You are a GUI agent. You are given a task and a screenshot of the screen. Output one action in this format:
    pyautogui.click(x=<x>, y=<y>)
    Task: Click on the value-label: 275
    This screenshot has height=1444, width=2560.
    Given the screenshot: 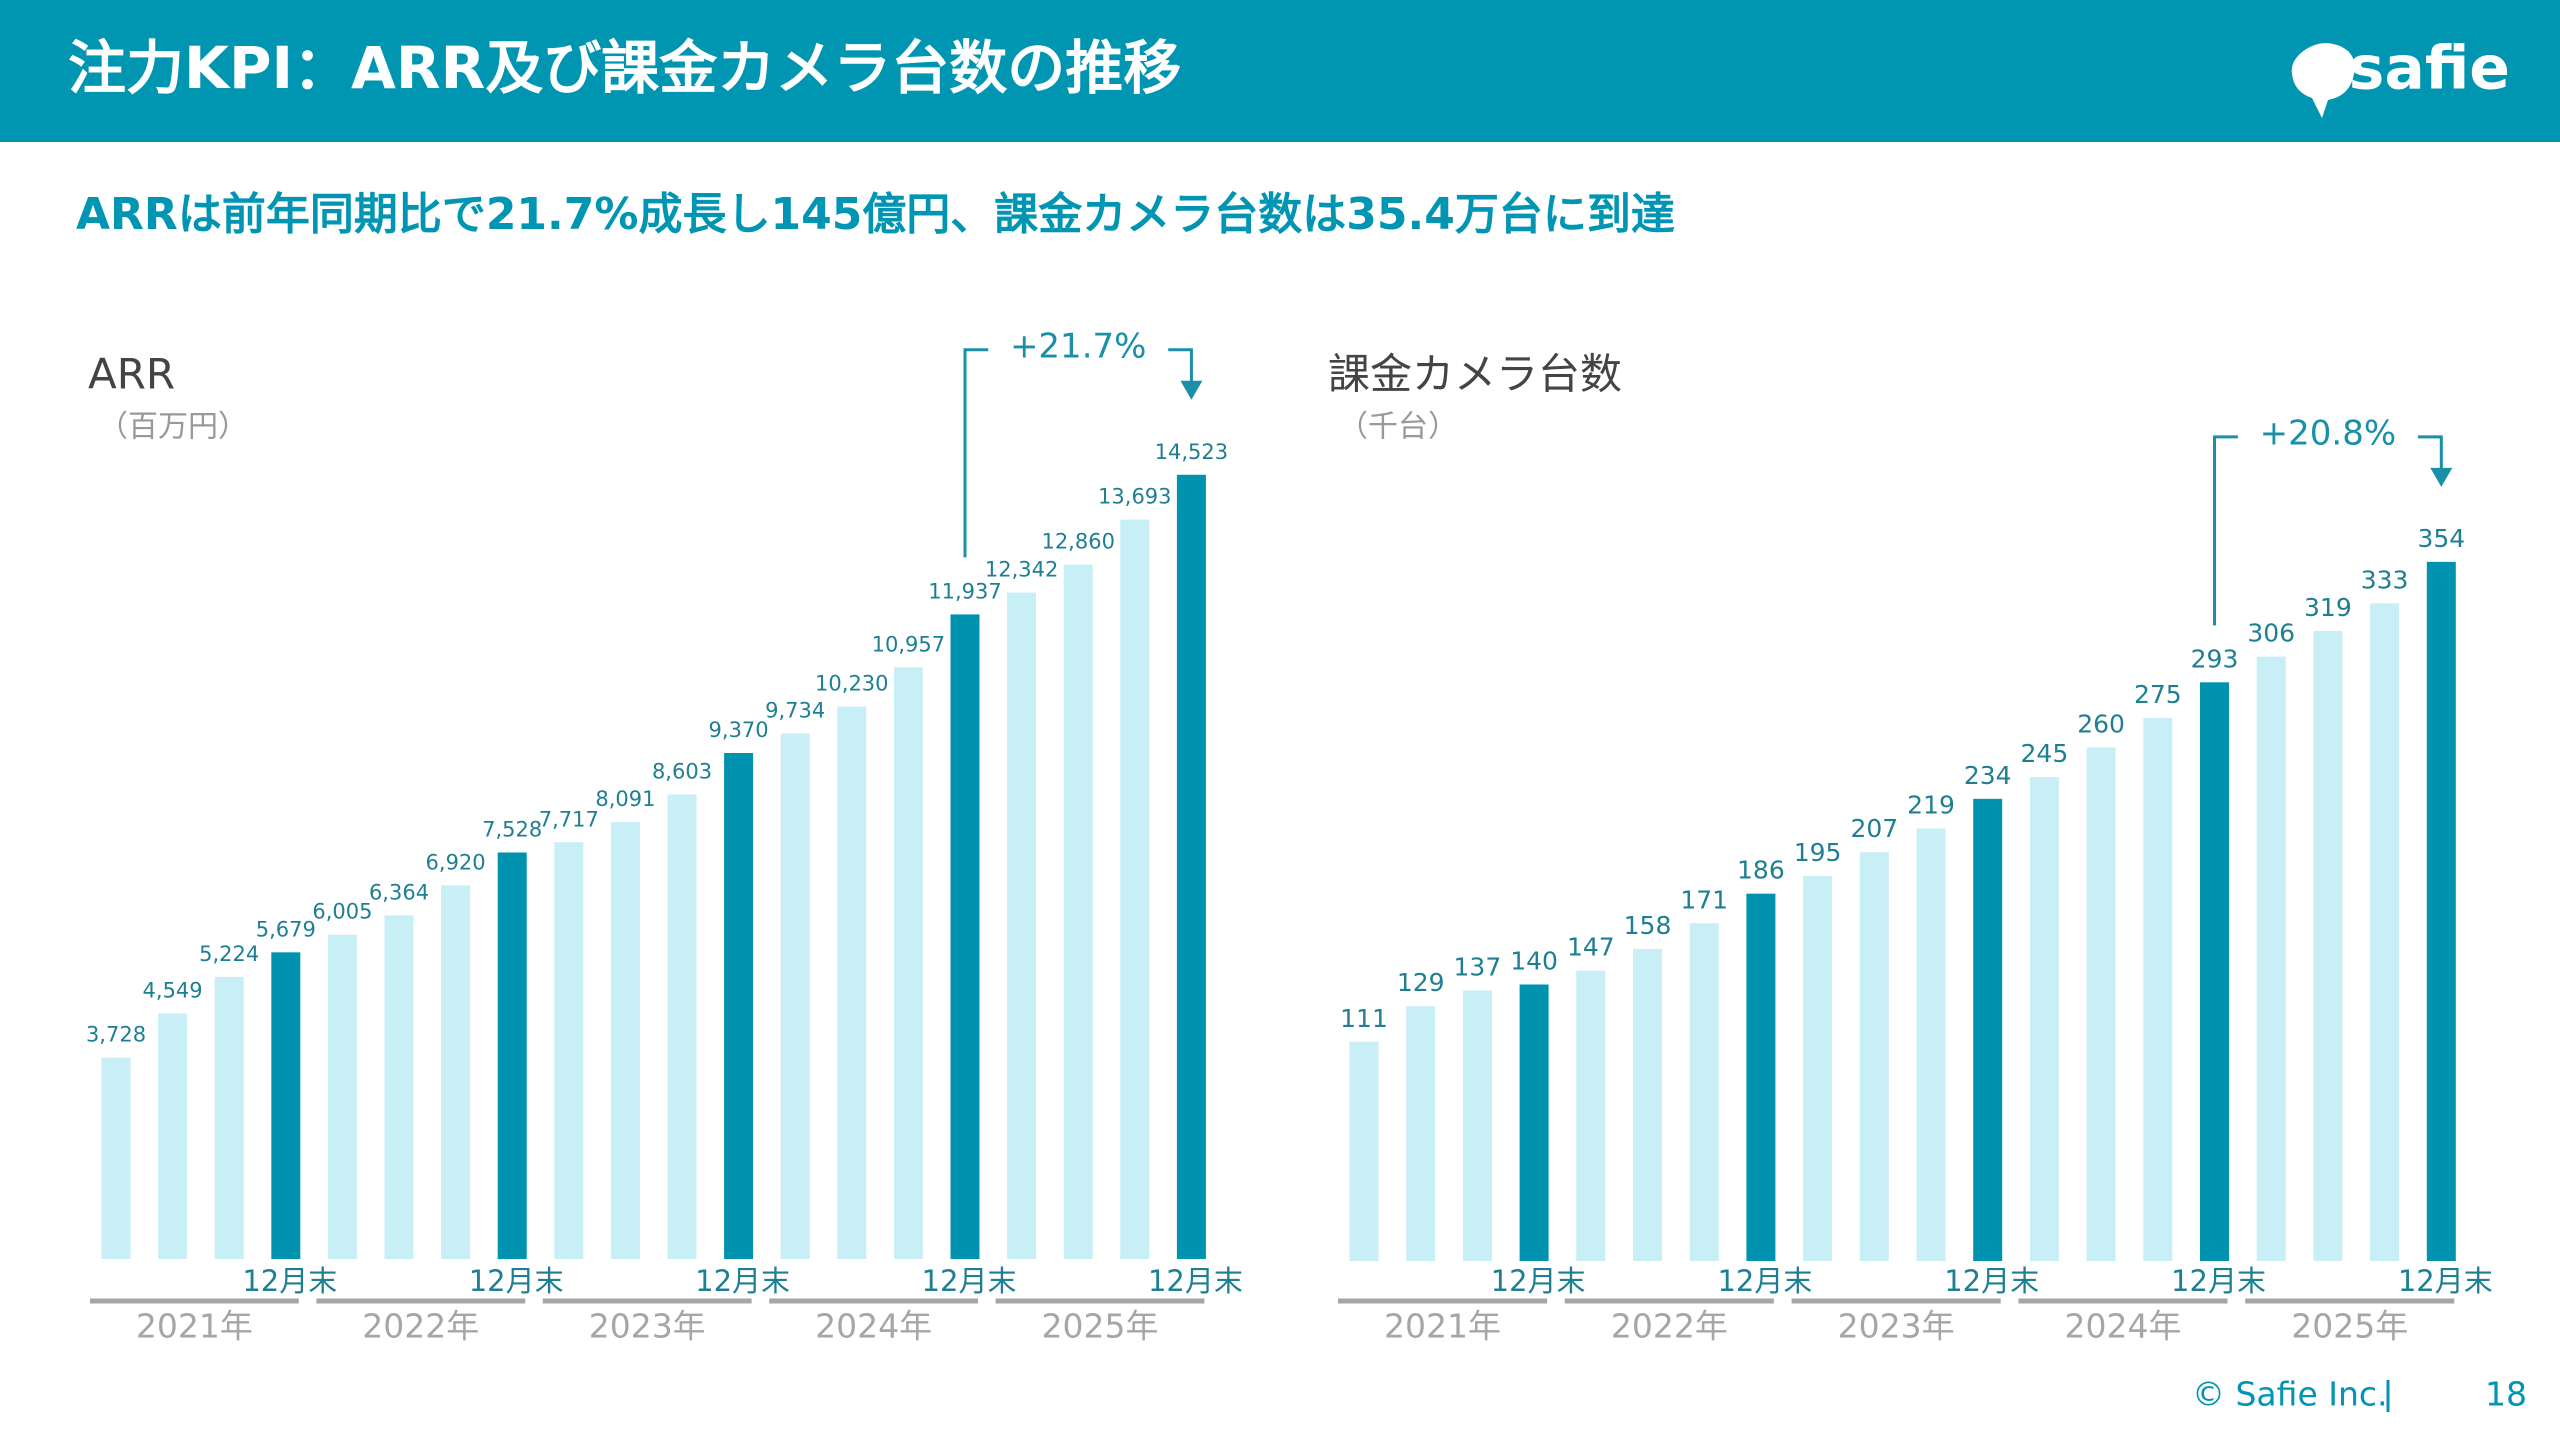 What is the action you would take?
    pyautogui.click(x=2158, y=694)
    